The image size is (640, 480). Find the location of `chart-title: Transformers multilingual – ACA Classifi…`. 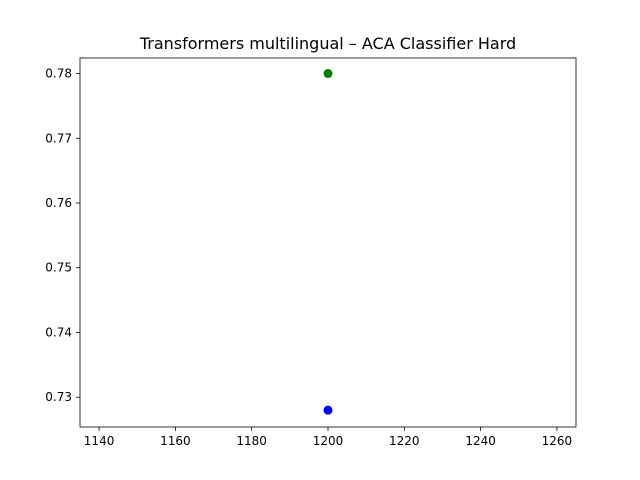

chart-title: Transformers multilingual – ACA Classifi… is located at coordinates (327, 43).